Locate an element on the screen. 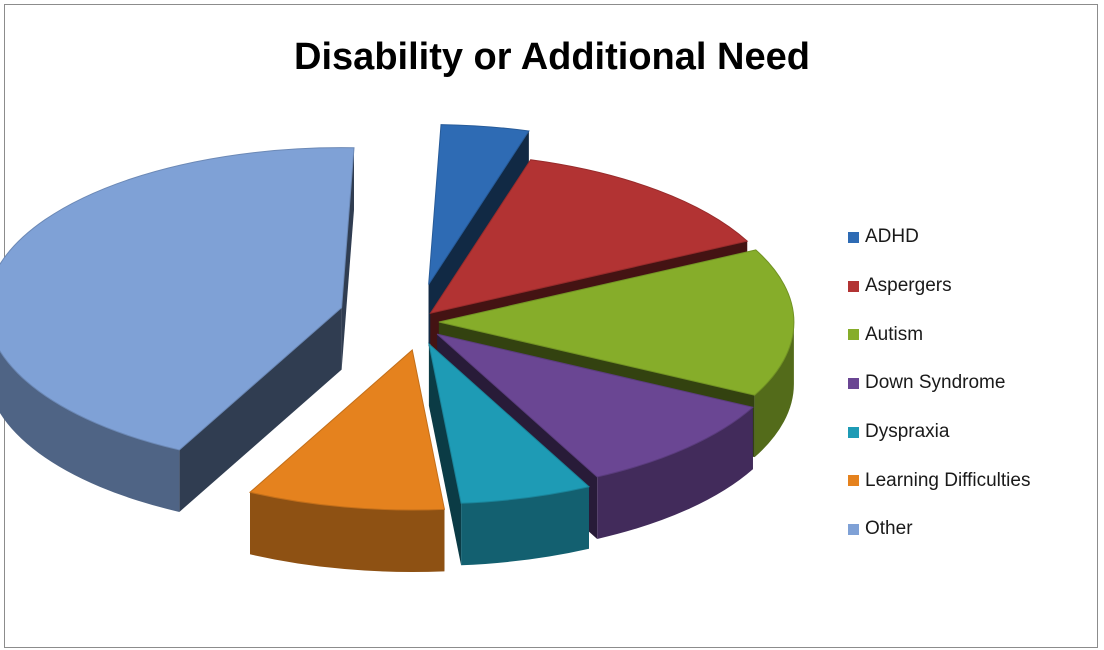  legend-item-aspergers: Aspergers is located at coordinates (939, 286).